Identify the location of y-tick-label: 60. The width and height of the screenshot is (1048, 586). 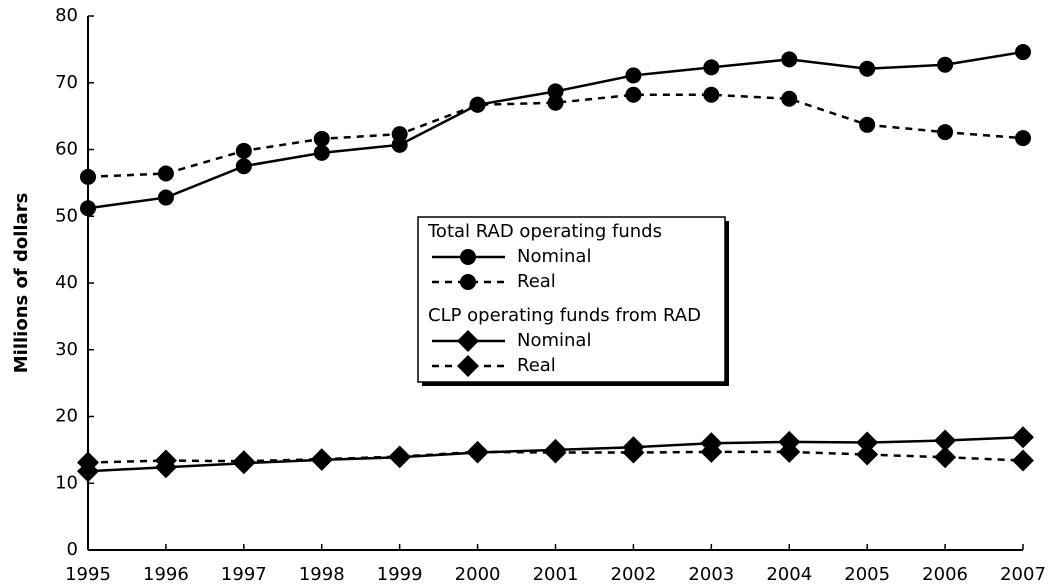
(66, 149).